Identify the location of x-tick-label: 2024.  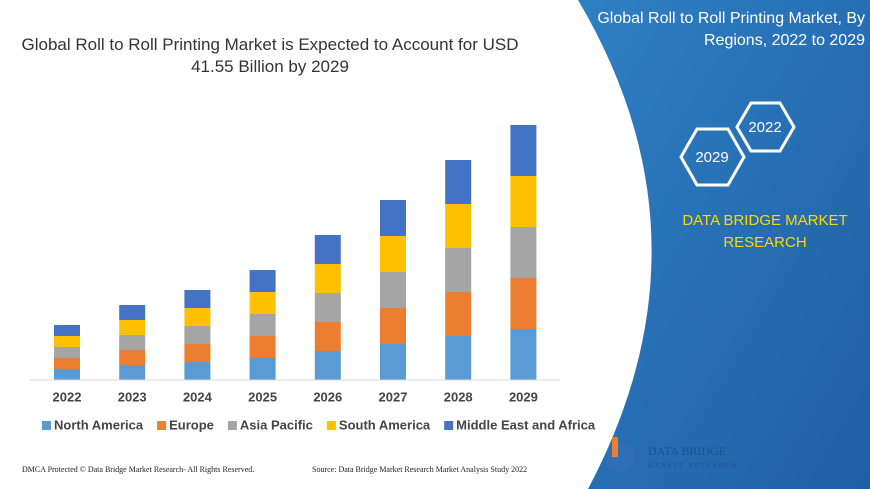
(198, 396).